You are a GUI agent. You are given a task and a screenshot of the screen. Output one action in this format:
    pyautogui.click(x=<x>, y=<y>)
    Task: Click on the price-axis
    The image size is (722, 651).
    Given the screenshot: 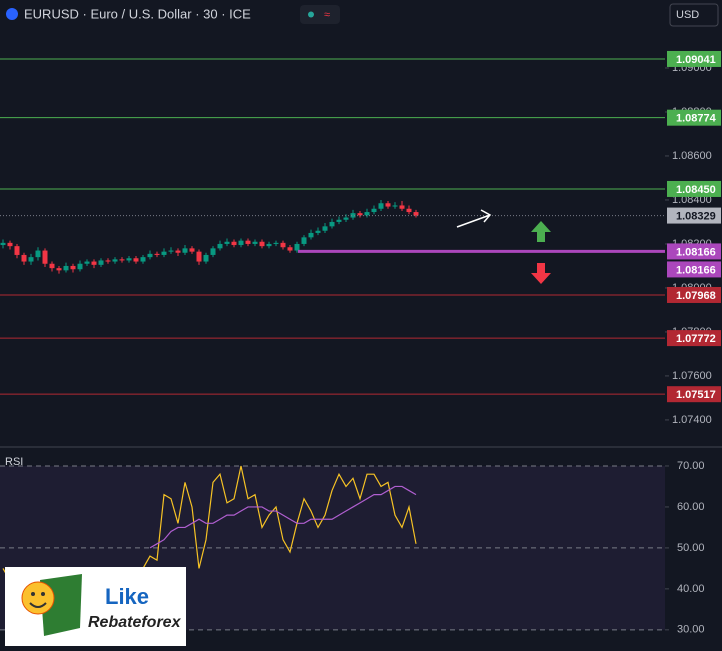 What is the action you would take?
    pyautogui.click(x=693, y=325)
    